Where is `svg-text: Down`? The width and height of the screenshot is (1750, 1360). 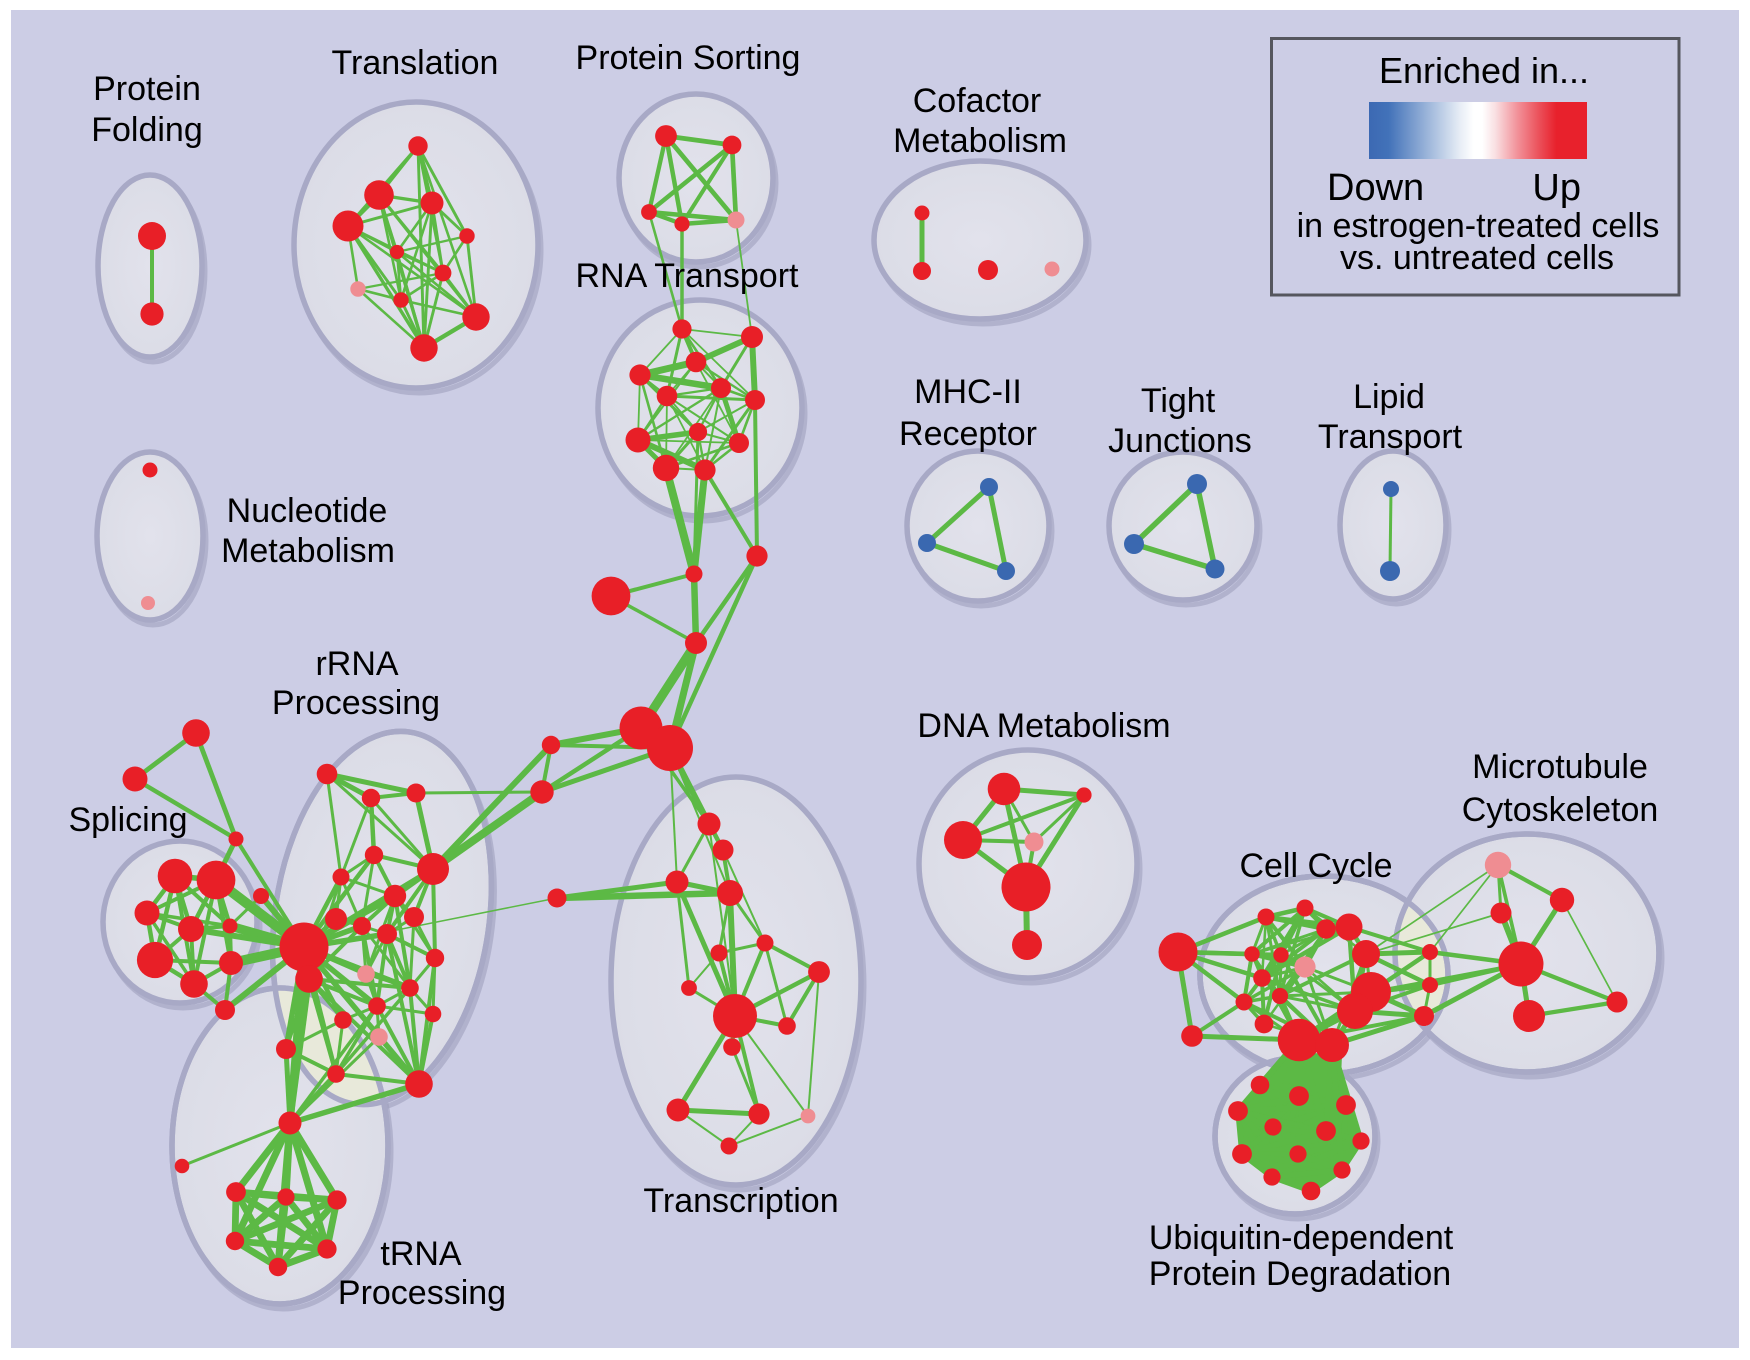 svg-text: Down is located at coordinates (1375, 188).